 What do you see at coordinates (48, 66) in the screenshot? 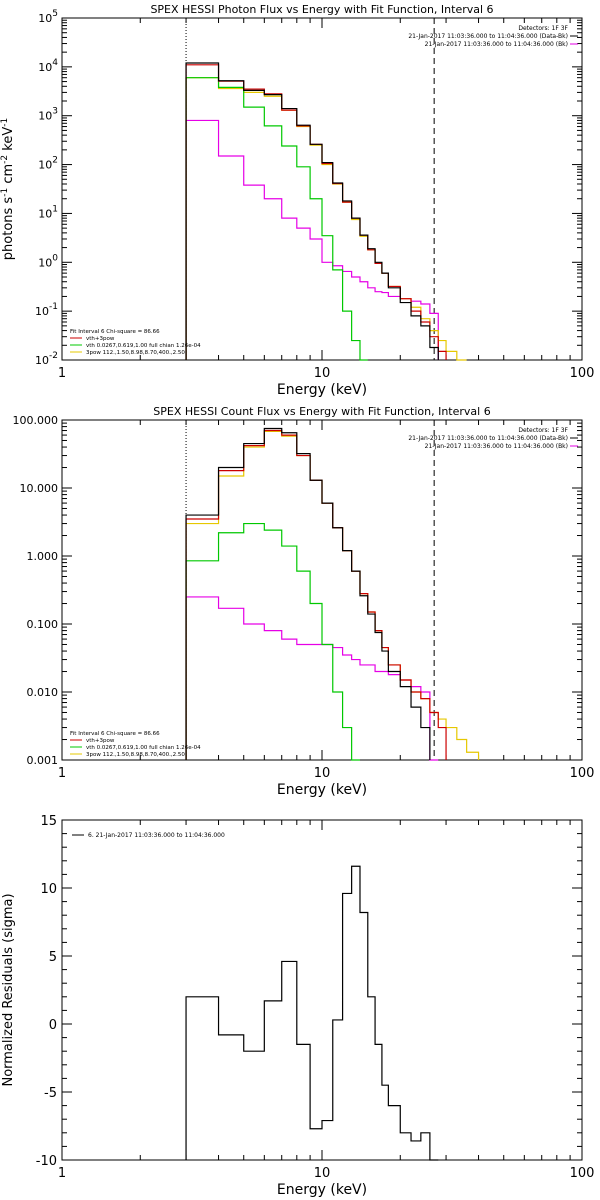
I see `y-tick-label: 10⁴` at bounding box center [48, 66].